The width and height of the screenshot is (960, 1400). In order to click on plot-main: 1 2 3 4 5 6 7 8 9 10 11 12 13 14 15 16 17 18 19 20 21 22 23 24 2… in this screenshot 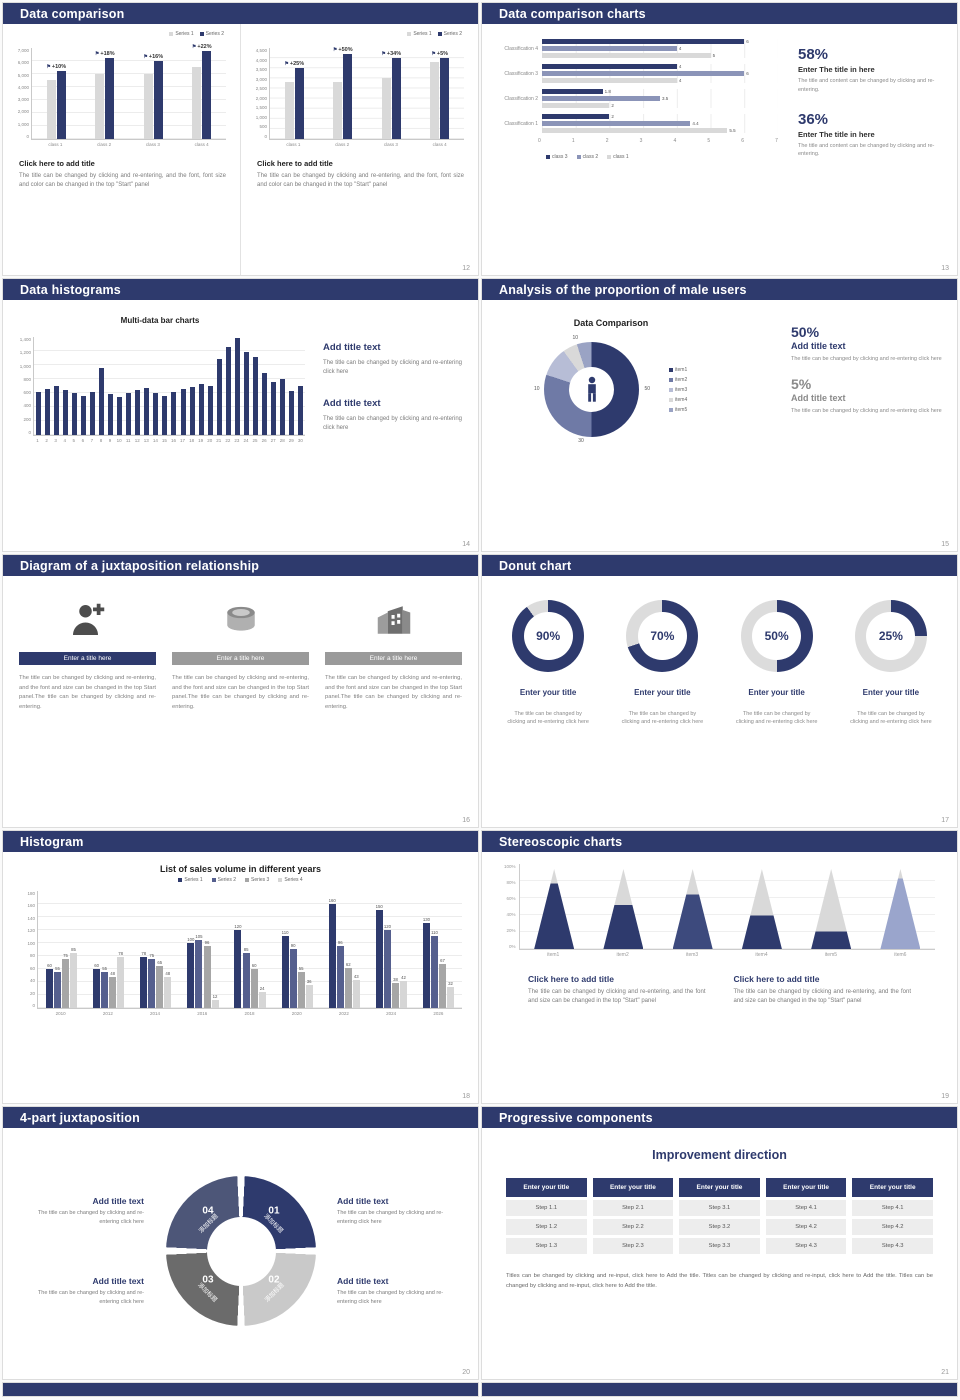, I will do `click(169, 390)`.